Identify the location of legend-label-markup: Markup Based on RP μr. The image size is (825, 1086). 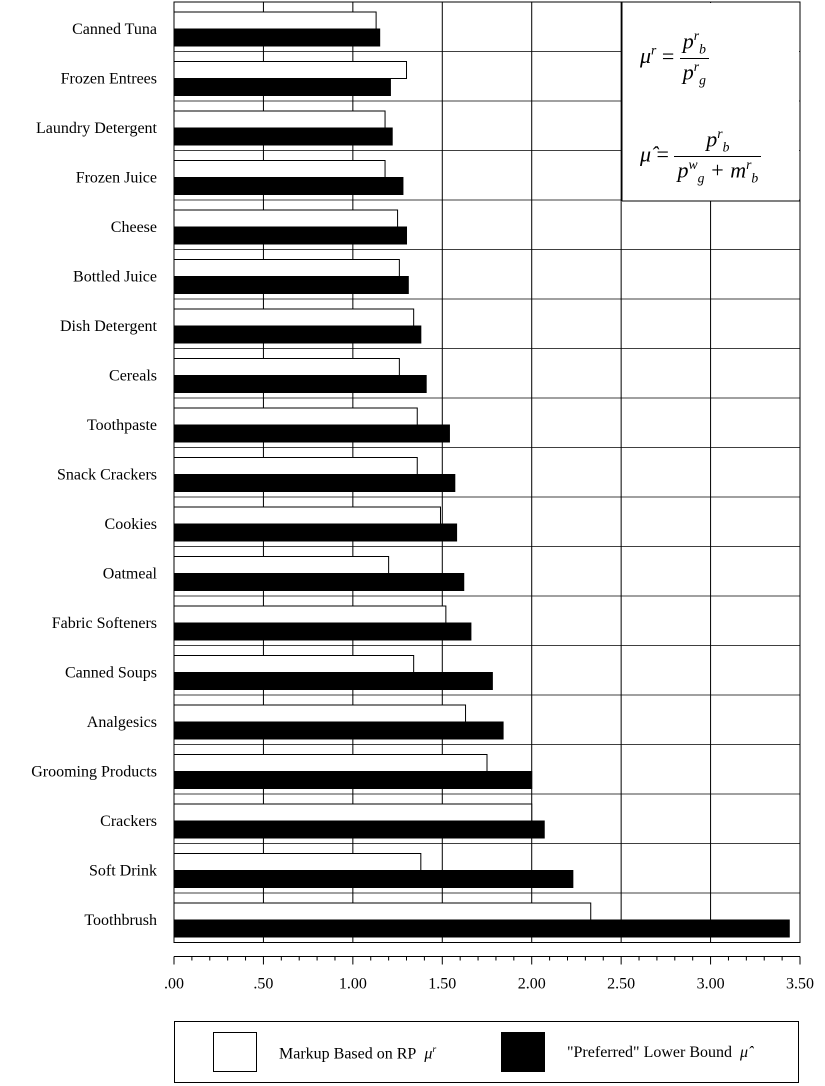
(358, 1053).